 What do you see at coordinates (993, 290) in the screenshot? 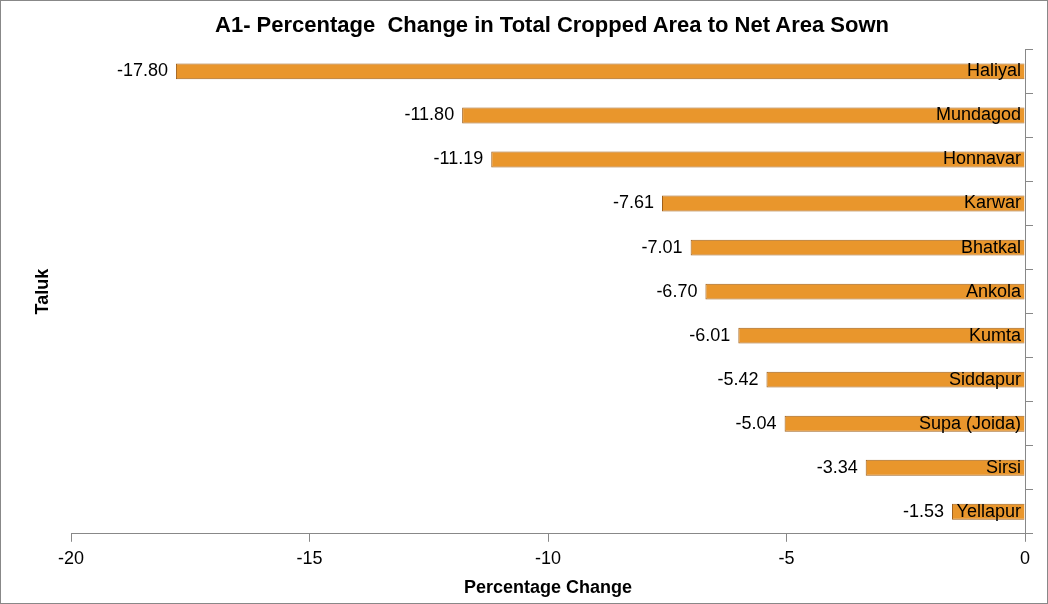
I see `y-tick-label: Ankola` at bounding box center [993, 290].